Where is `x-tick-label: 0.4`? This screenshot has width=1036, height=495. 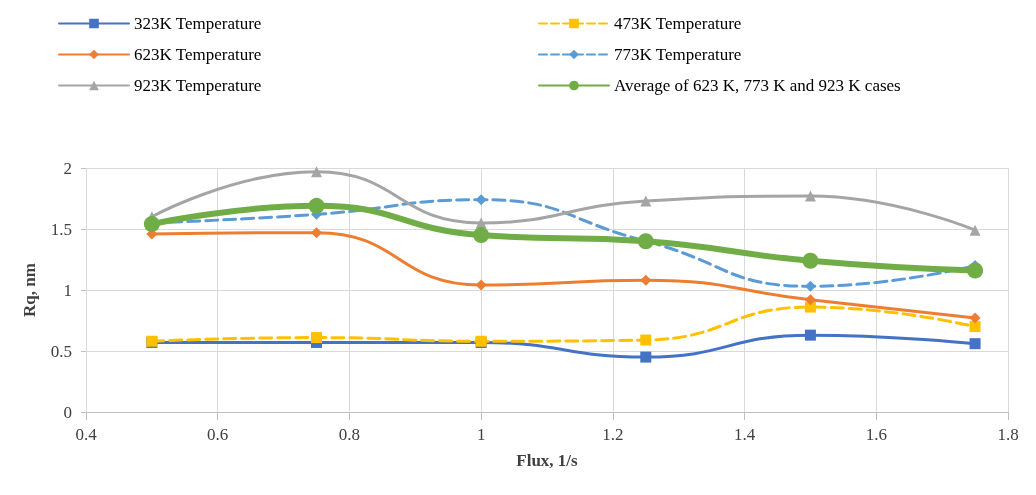 x-tick-label: 0.4 is located at coordinates (86, 434).